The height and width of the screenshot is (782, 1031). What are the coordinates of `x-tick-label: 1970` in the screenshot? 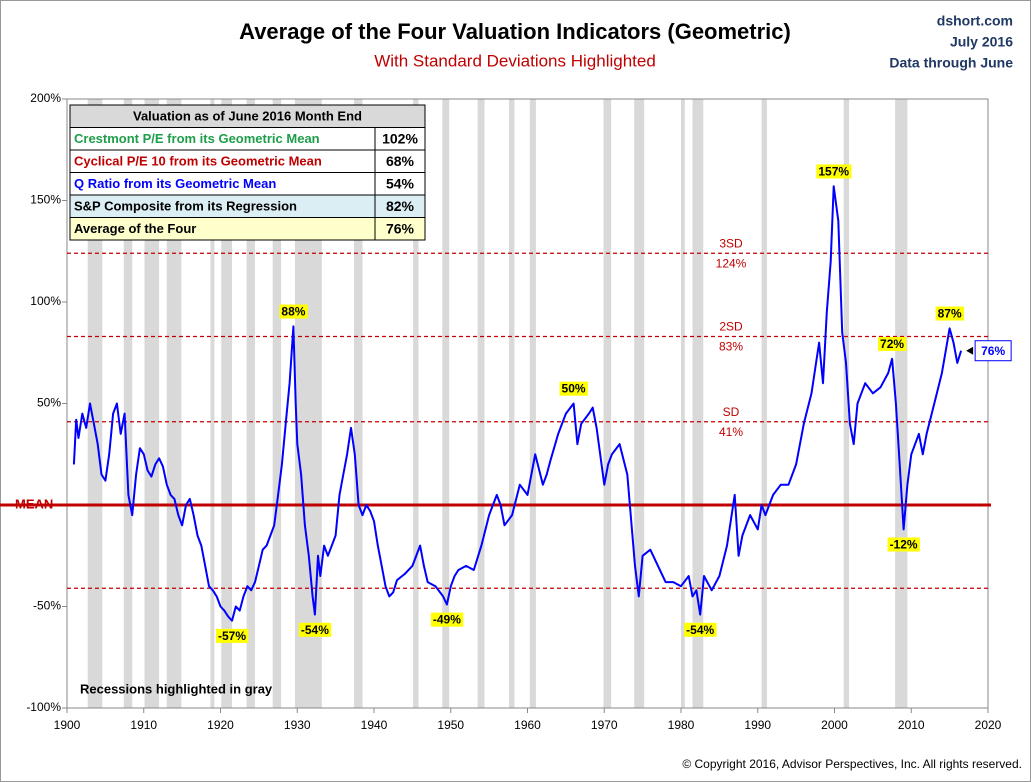 It's located at (604, 725).